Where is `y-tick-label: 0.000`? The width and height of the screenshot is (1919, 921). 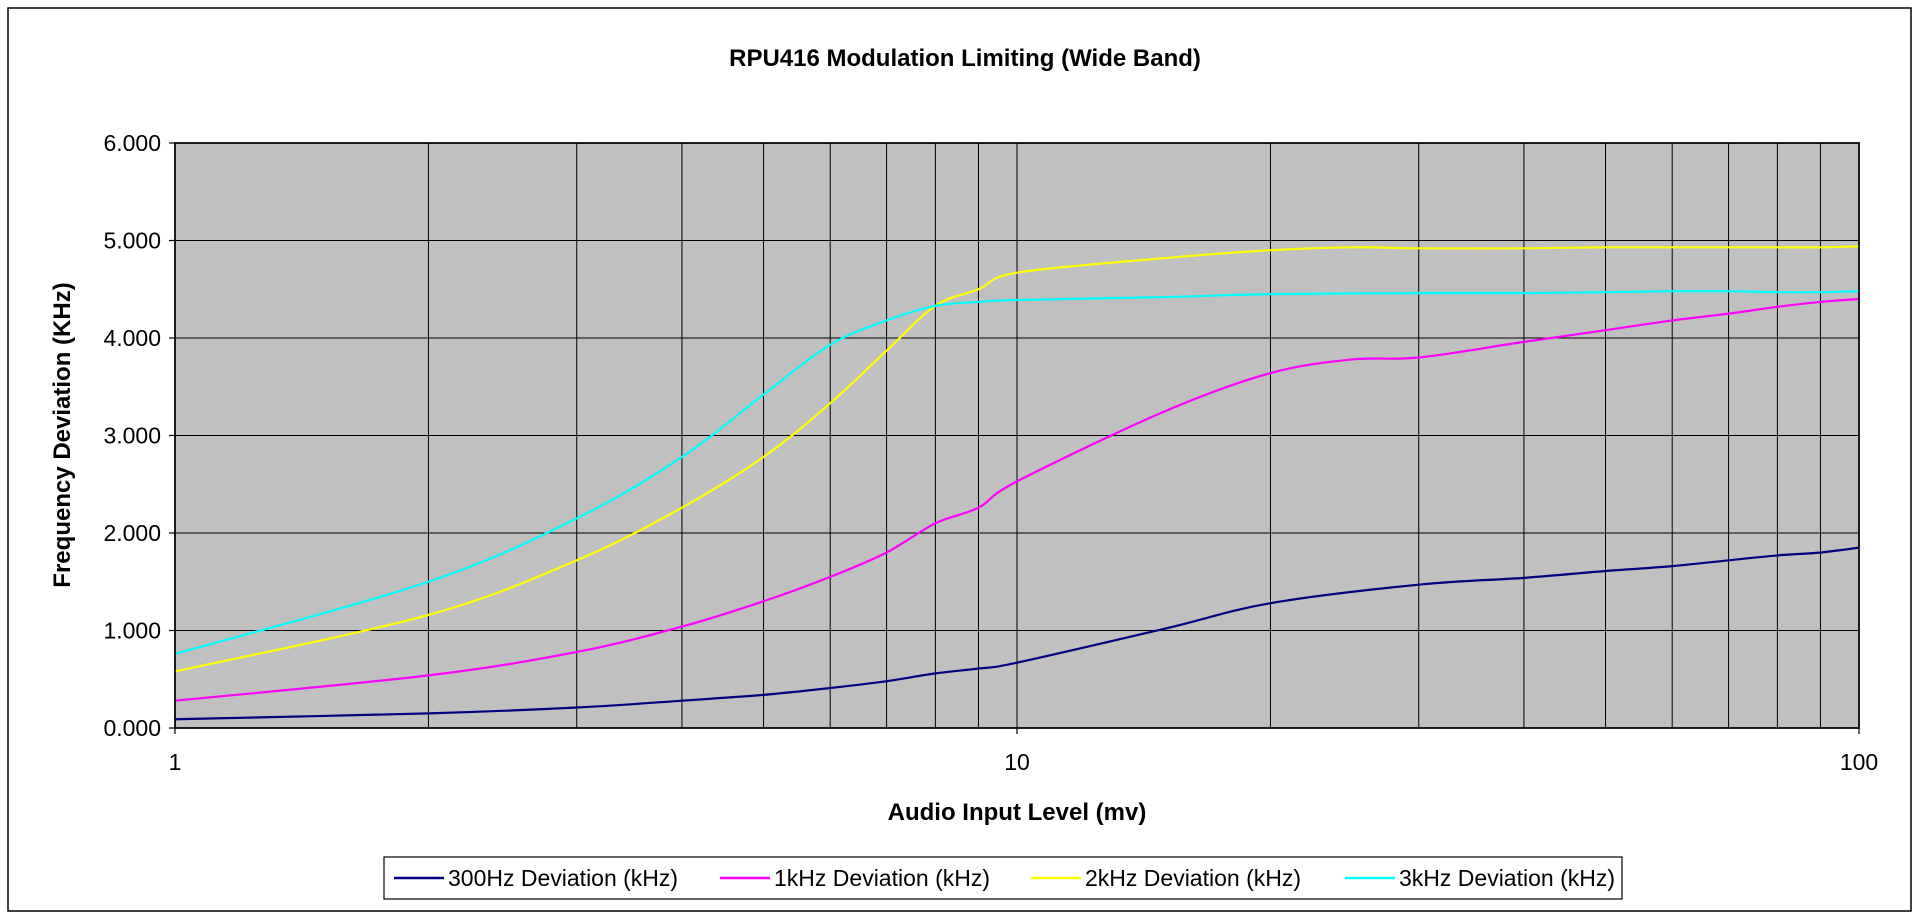 y-tick-label: 0.000 is located at coordinates (132, 728).